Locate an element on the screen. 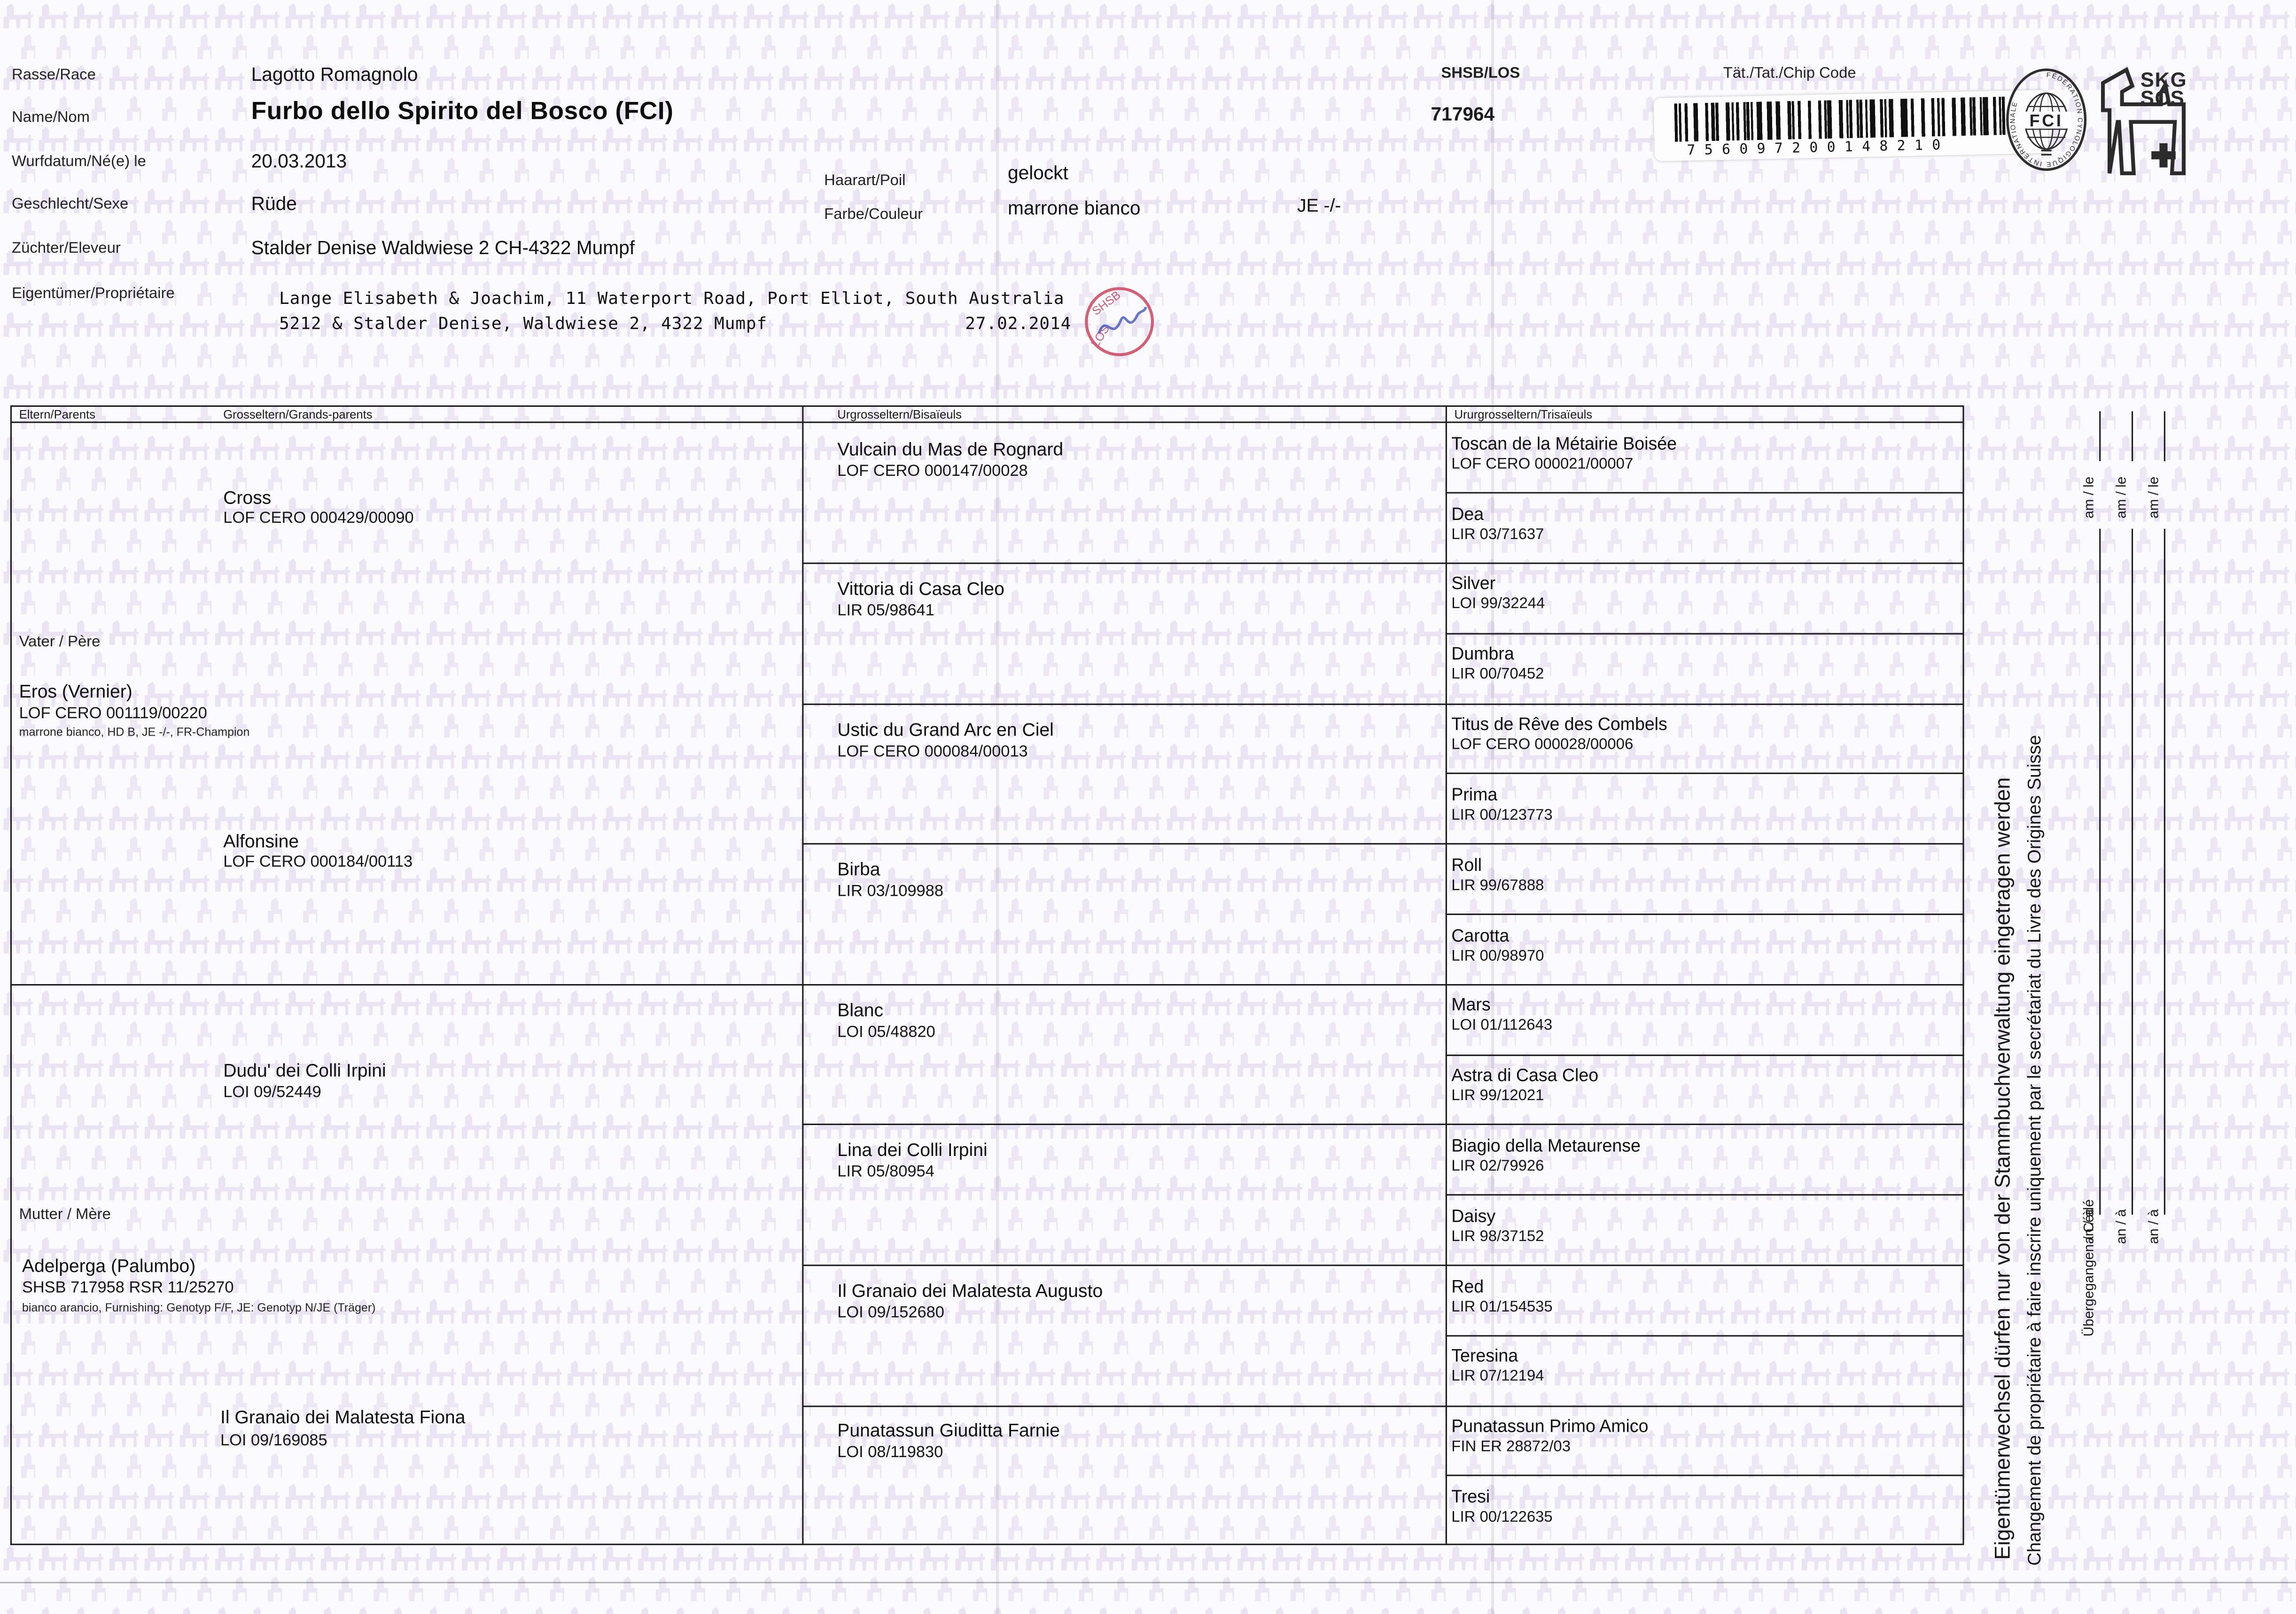 This screenshot has height=1614, width=2296. ggp-name: Lina dei Colli Irpini is located at coordinates (913, 1150).